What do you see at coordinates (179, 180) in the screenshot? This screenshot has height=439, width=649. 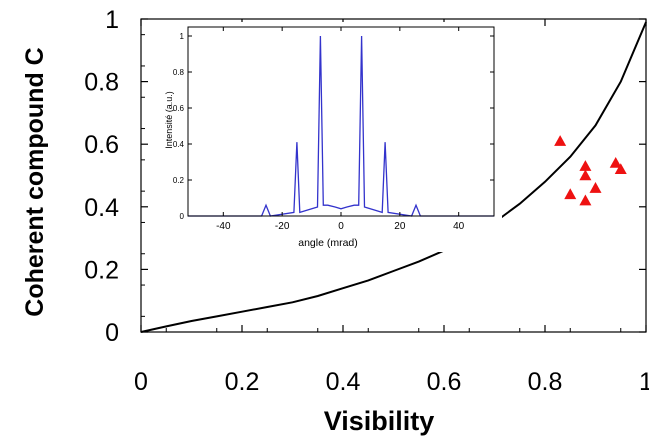 I see `inset-y-tick-label: 0.2` at bounding box center [179, 180].